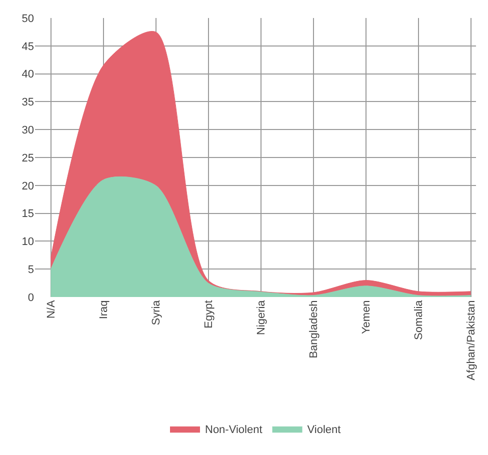 The width and height of the screenshot is (488, 455). I want to click on x-tick-label: Afghan/Pakistan, so click(471, 340).